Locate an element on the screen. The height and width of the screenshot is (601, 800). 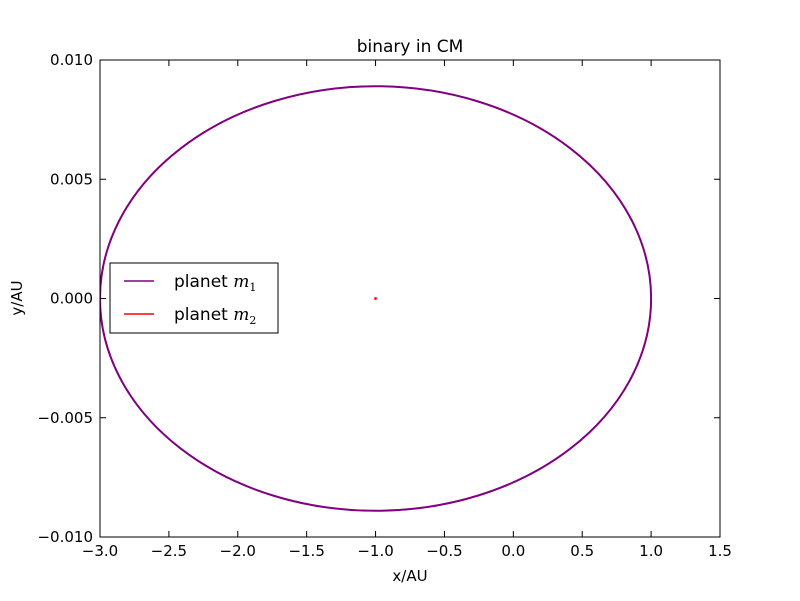
x-tick-label: −1.0 is located at coordinates (375, 551).